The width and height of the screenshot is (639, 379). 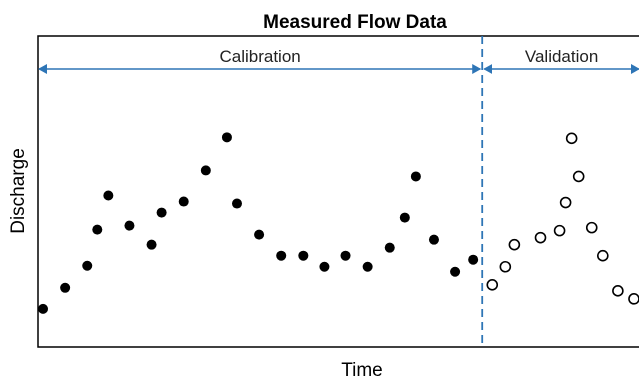 What do you see at coordinates (561, 56) in the screenshot?
I see `section-label-validation: Validation` at bounding box center [561, 56].